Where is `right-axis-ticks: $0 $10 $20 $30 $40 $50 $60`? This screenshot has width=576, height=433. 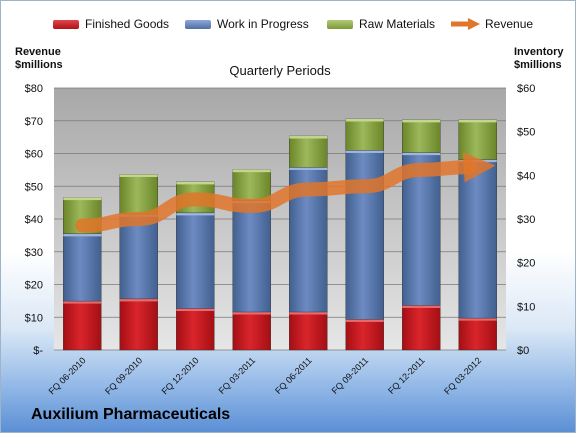 right-axis-ticks: $0 $10 $20 $30 $40 $50 $60 is located at coordinates (526, 220).